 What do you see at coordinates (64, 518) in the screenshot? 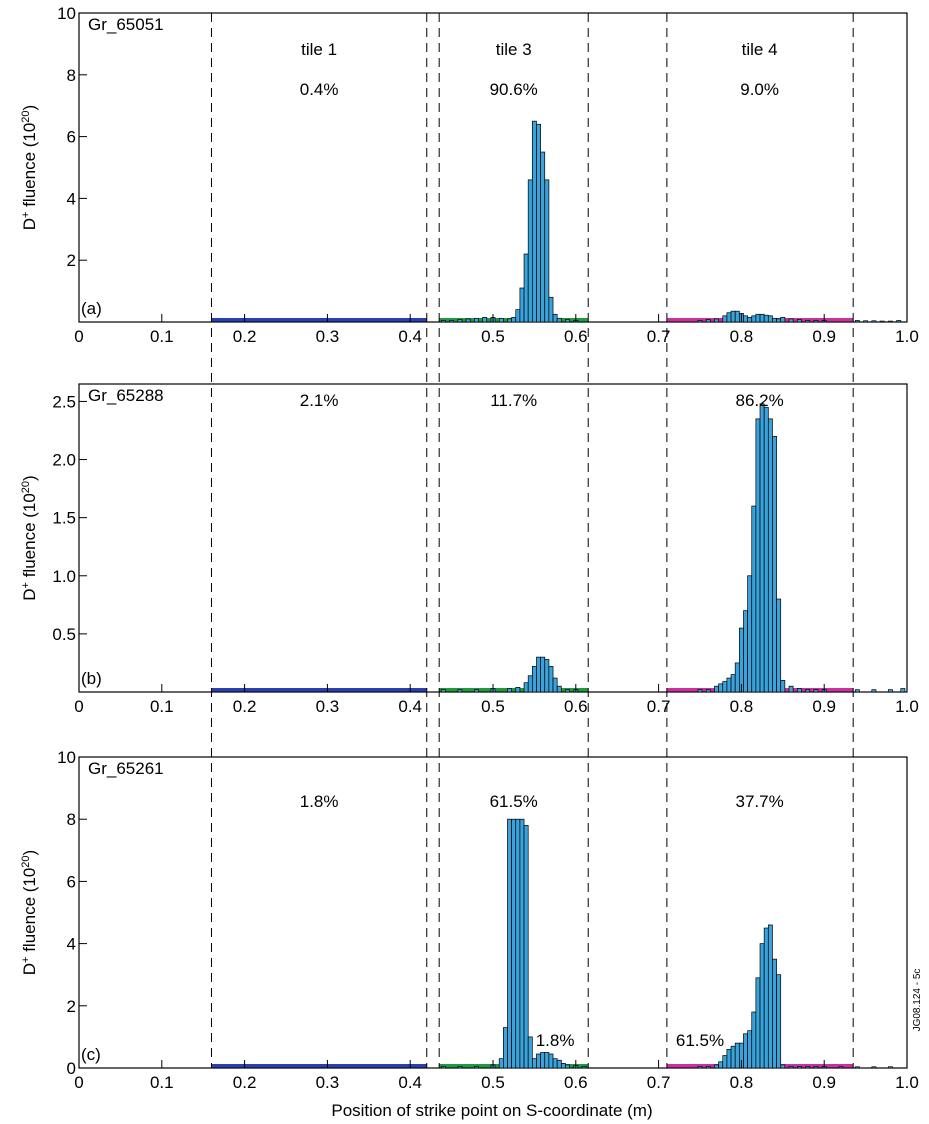
I see `y-tick-label: 1.5` at bounding box center [64, 518].